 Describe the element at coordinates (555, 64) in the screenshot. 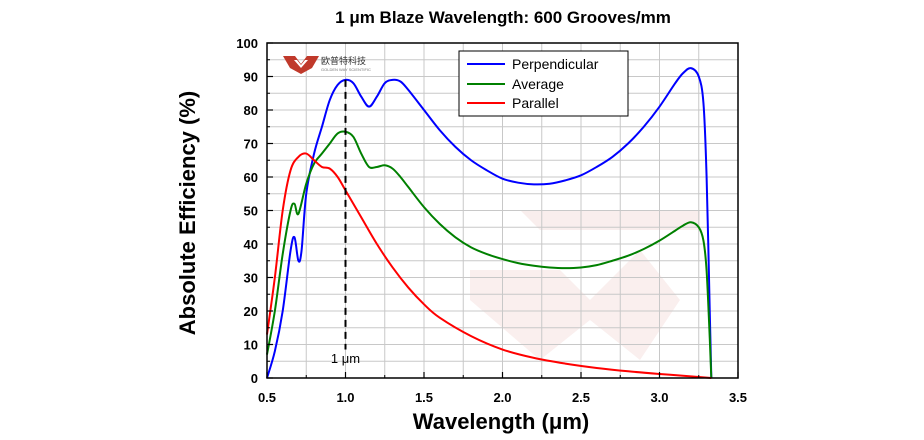

I see `legend-label-perpendicular: Perpendicular` at that location.